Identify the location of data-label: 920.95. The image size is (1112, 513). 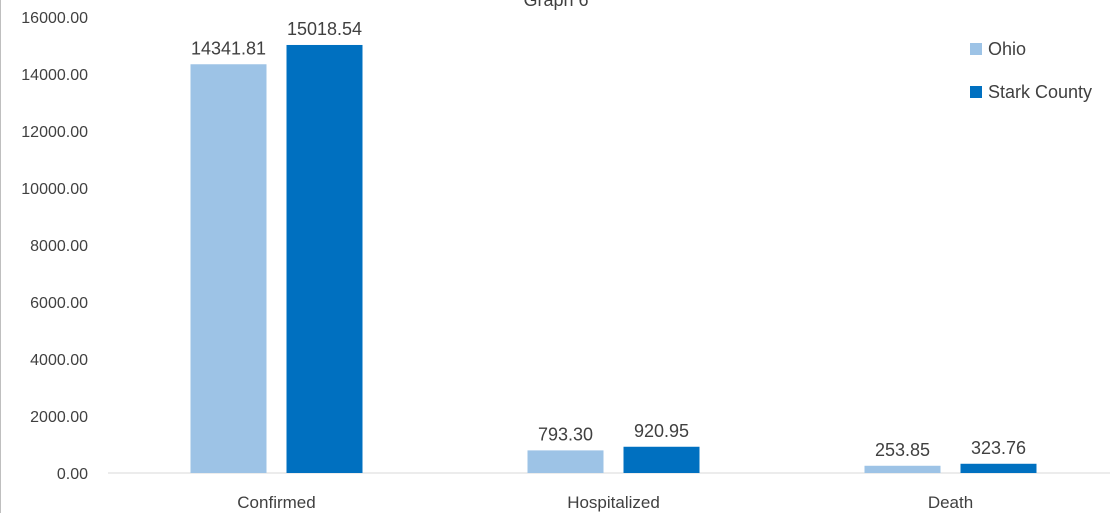
(661, 431).